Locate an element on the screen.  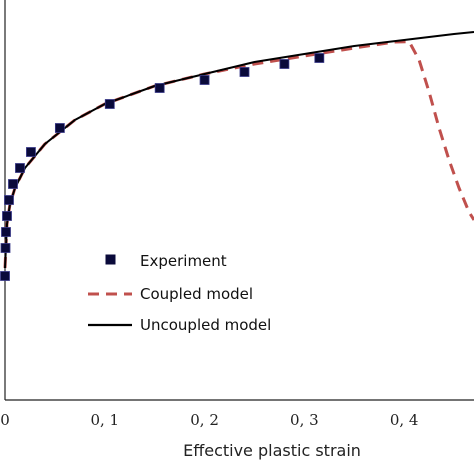
x-tick-label: 0, 3 is located at coordinates (304, 420).